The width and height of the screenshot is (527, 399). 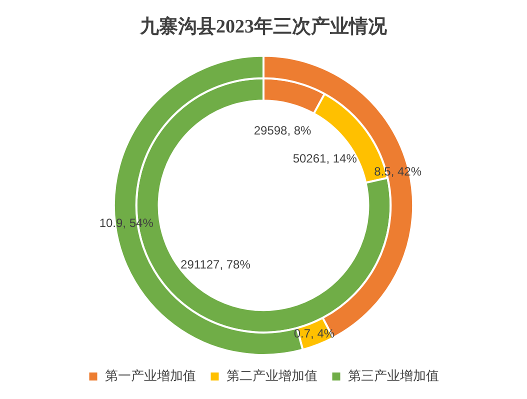 What do you see at coordinates (325, 159) in the screenshot?
I see `data-label: 50261, 14%` at bounding box center [325, 159].